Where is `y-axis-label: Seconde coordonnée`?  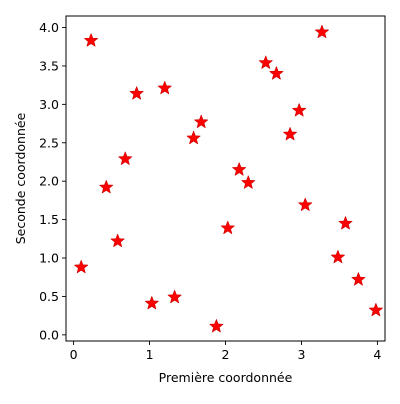 y-axis-label: Seconde coordonnée is located at coordinates (20, 178).